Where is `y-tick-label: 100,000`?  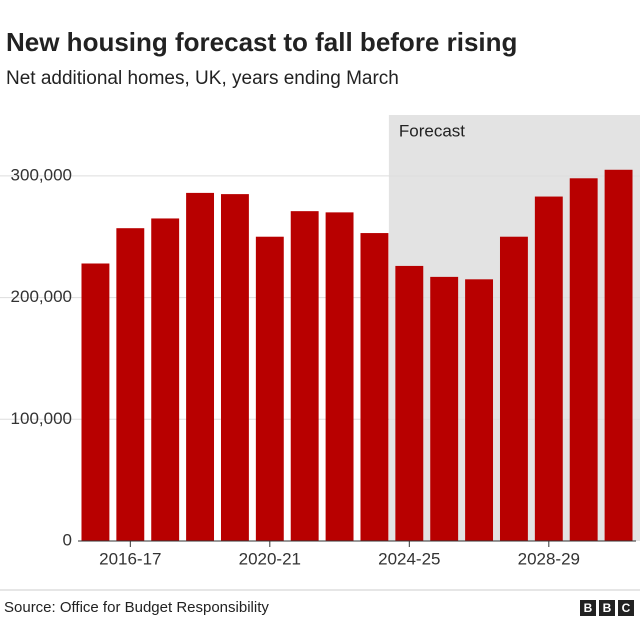
y-tick-label: 100,000 is located at coordinates (41, 418).